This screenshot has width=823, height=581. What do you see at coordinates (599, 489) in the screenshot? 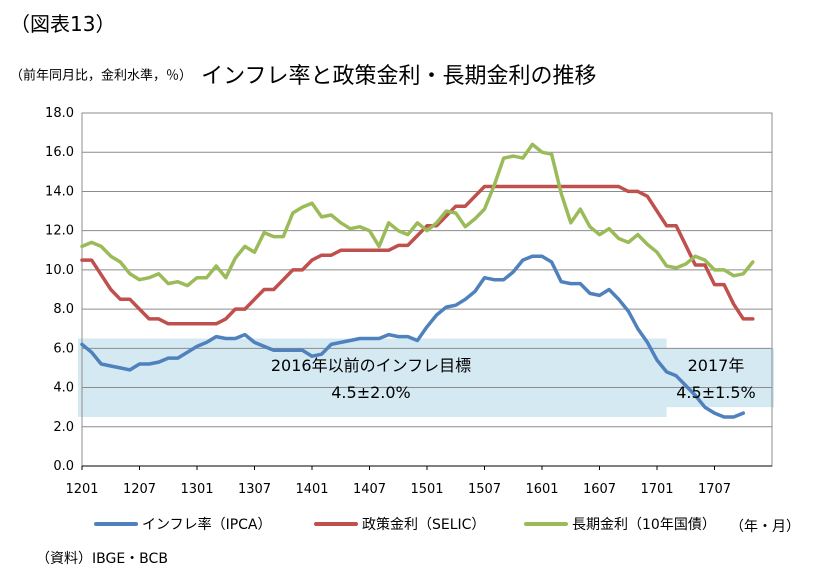
I see `x-tick-label: 1607` at bounding box center [599, 489].